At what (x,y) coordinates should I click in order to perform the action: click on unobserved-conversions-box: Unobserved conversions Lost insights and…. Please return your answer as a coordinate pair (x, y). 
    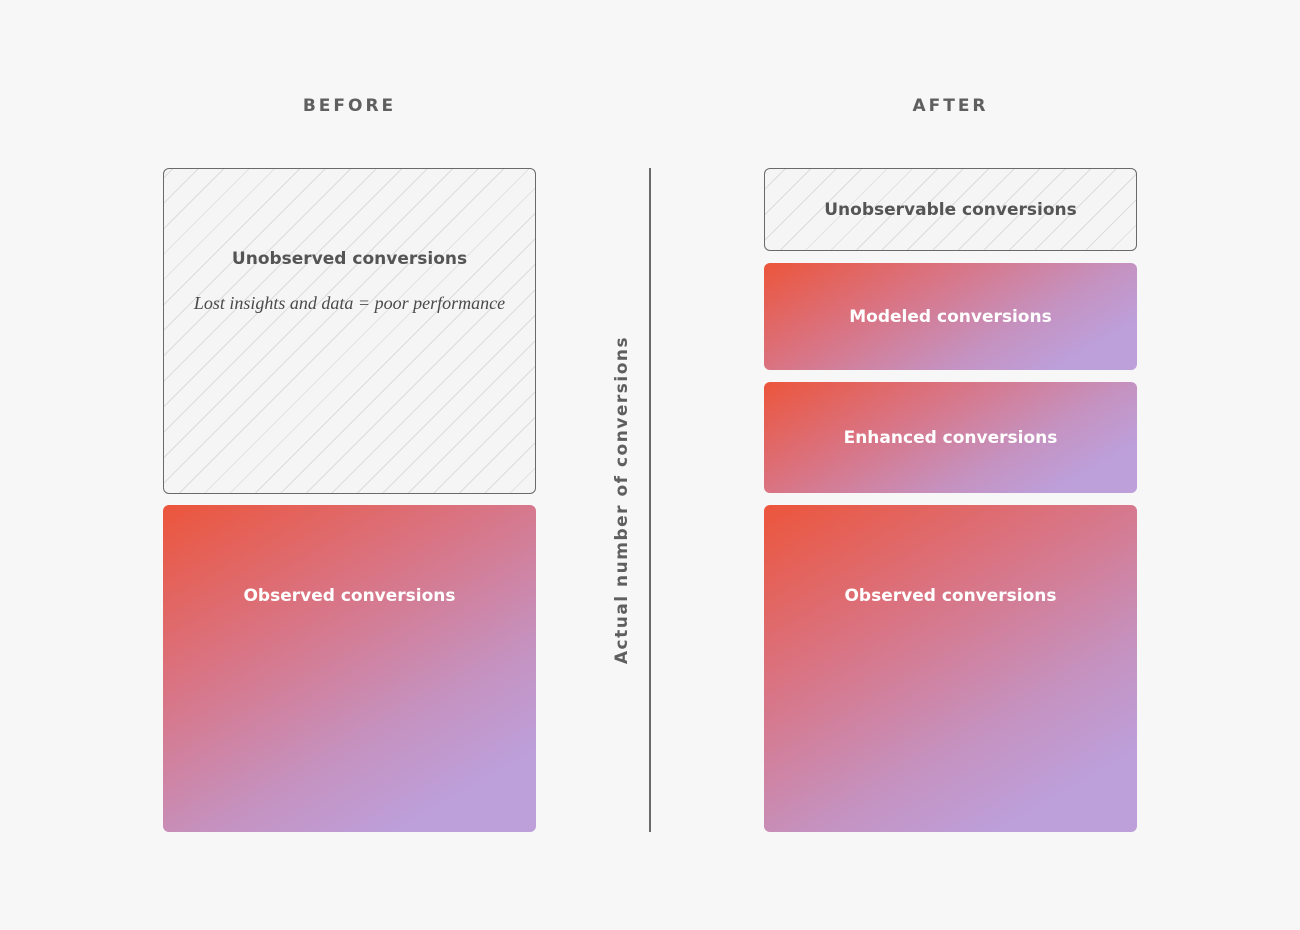
    Looking at the image, I should click on (349, 331).